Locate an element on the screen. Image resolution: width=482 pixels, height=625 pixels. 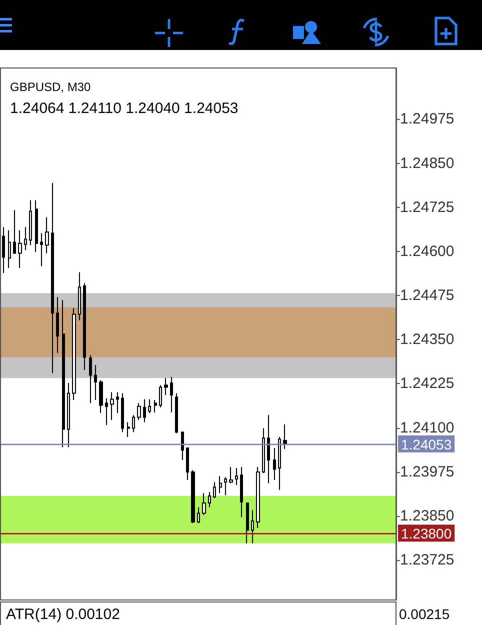
y-tick-label: 1.23850 is located at coordinates (427, 516).